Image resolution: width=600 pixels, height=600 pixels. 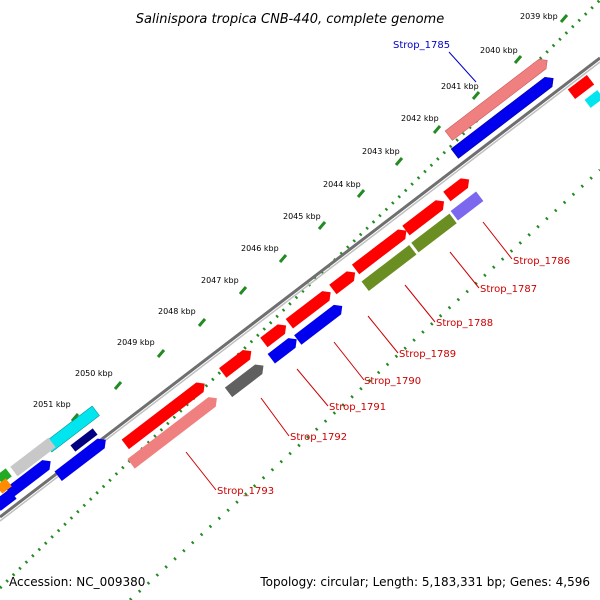 What do you see at coordinates (82, 458) in the screenshot?
I see `gene-left-blue-a` at bounding box center [82, 458].